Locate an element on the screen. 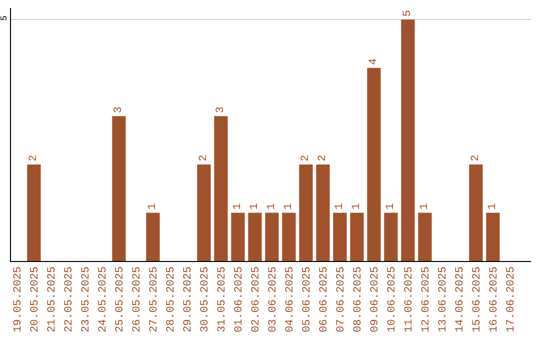  x-tick-label: 01.06.2025 is located at coordinates (240, 299).